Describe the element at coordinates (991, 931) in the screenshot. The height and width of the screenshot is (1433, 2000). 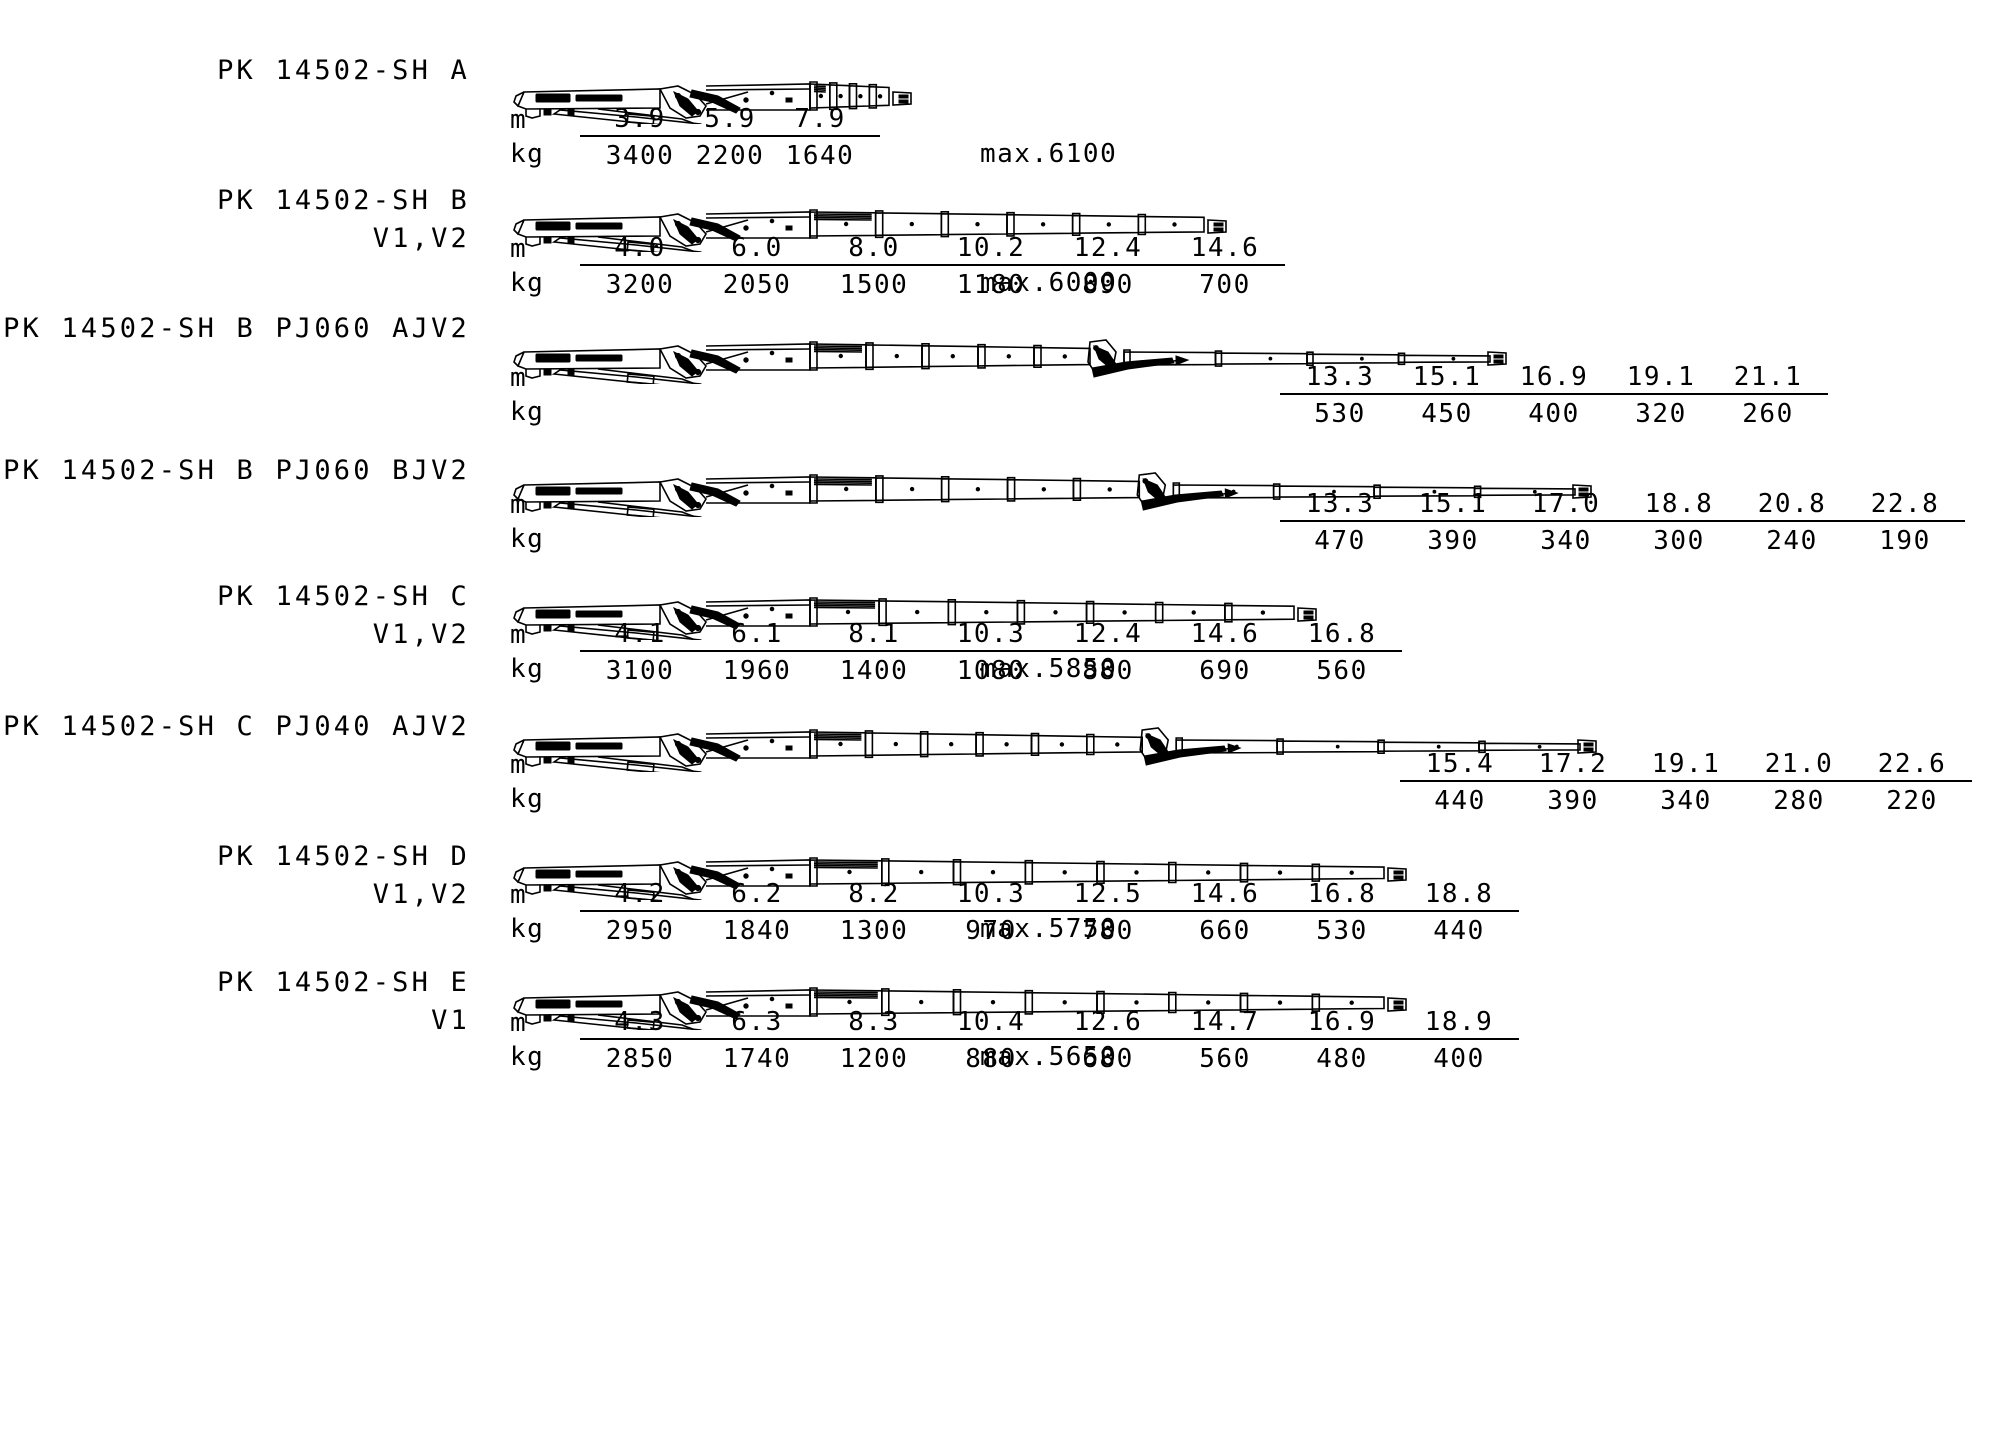
I see `capacity-value-kg: 970` at that location.